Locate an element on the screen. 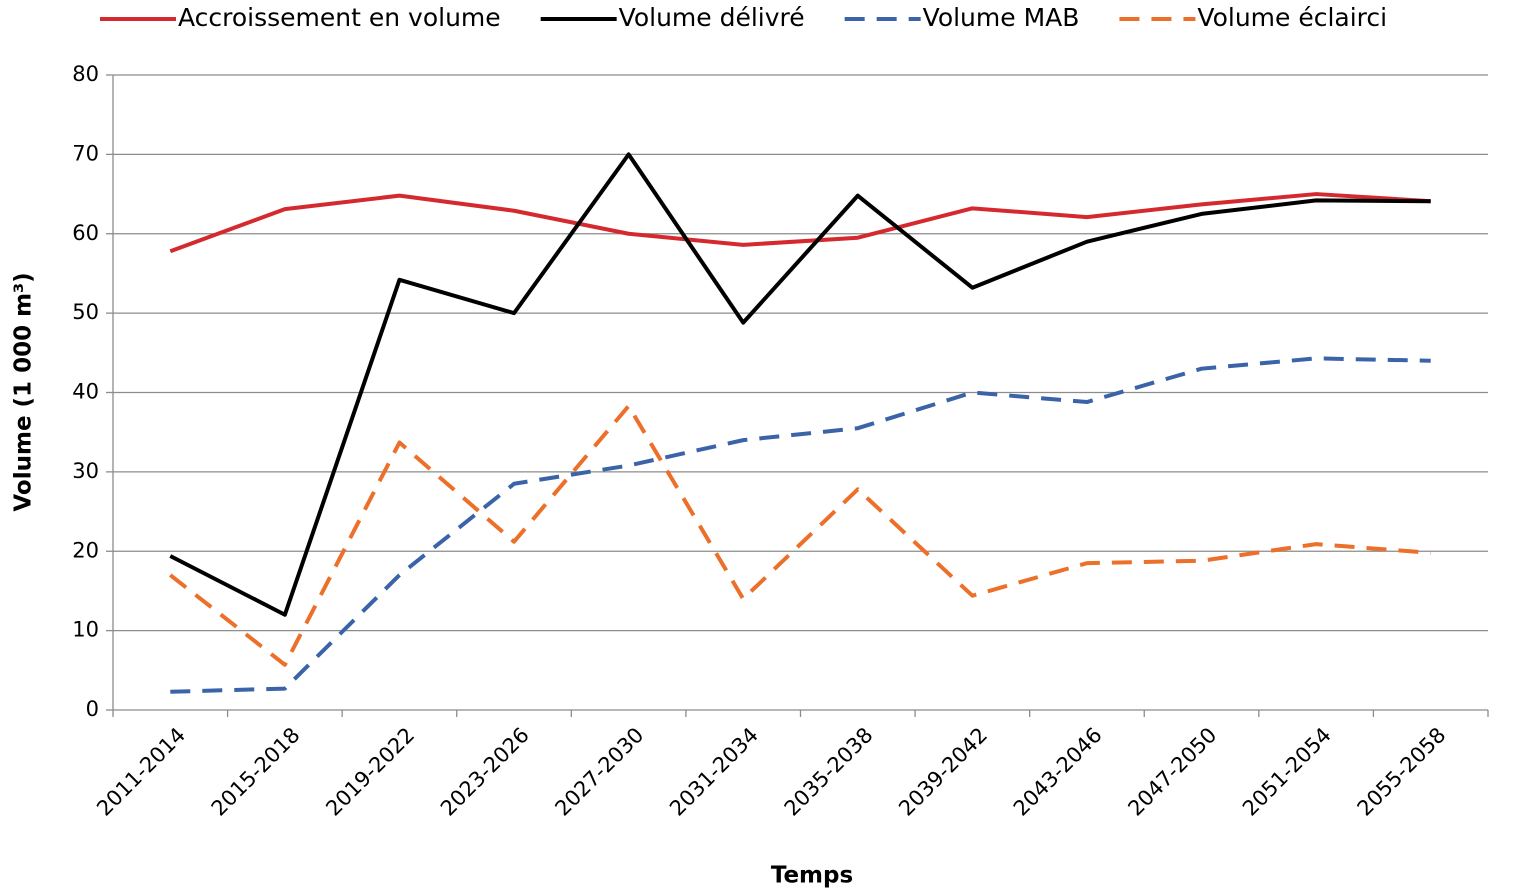 The image size is (1528, 895). y-tick-label: 80 is located at coordinates (85, 74).